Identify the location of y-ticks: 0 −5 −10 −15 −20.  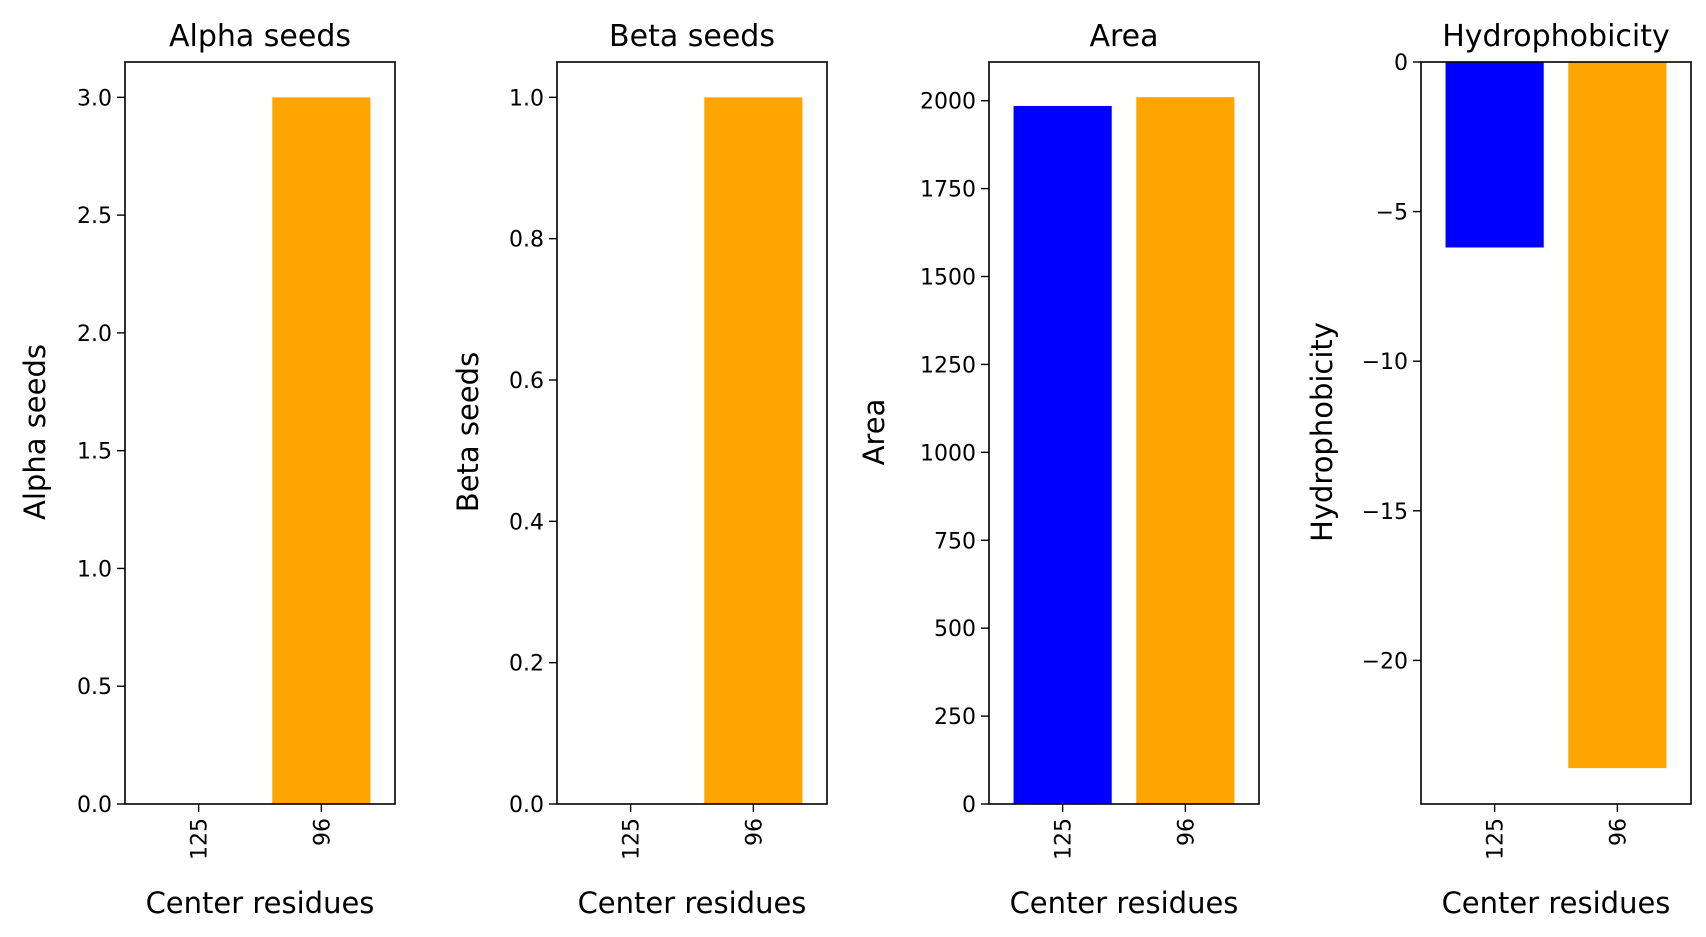
(1391, 362).